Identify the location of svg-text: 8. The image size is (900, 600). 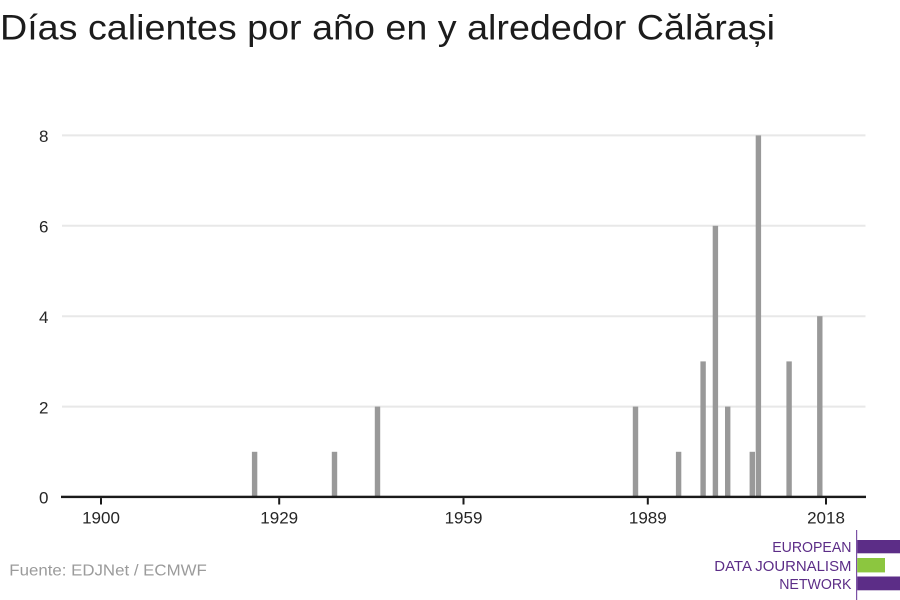
(43, 136).